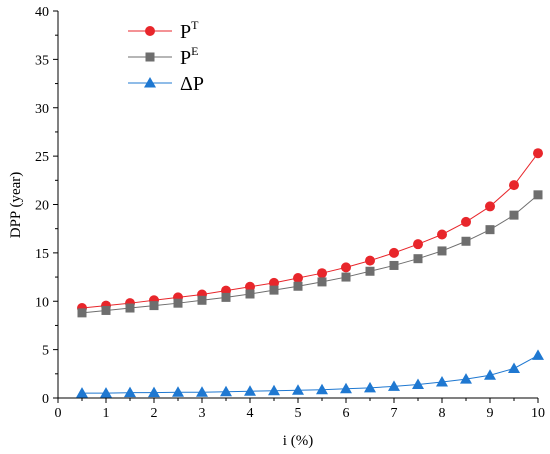 This screenshot has height=454, width=550. I want to click on y-tick-label: 25, so click(42, 157).